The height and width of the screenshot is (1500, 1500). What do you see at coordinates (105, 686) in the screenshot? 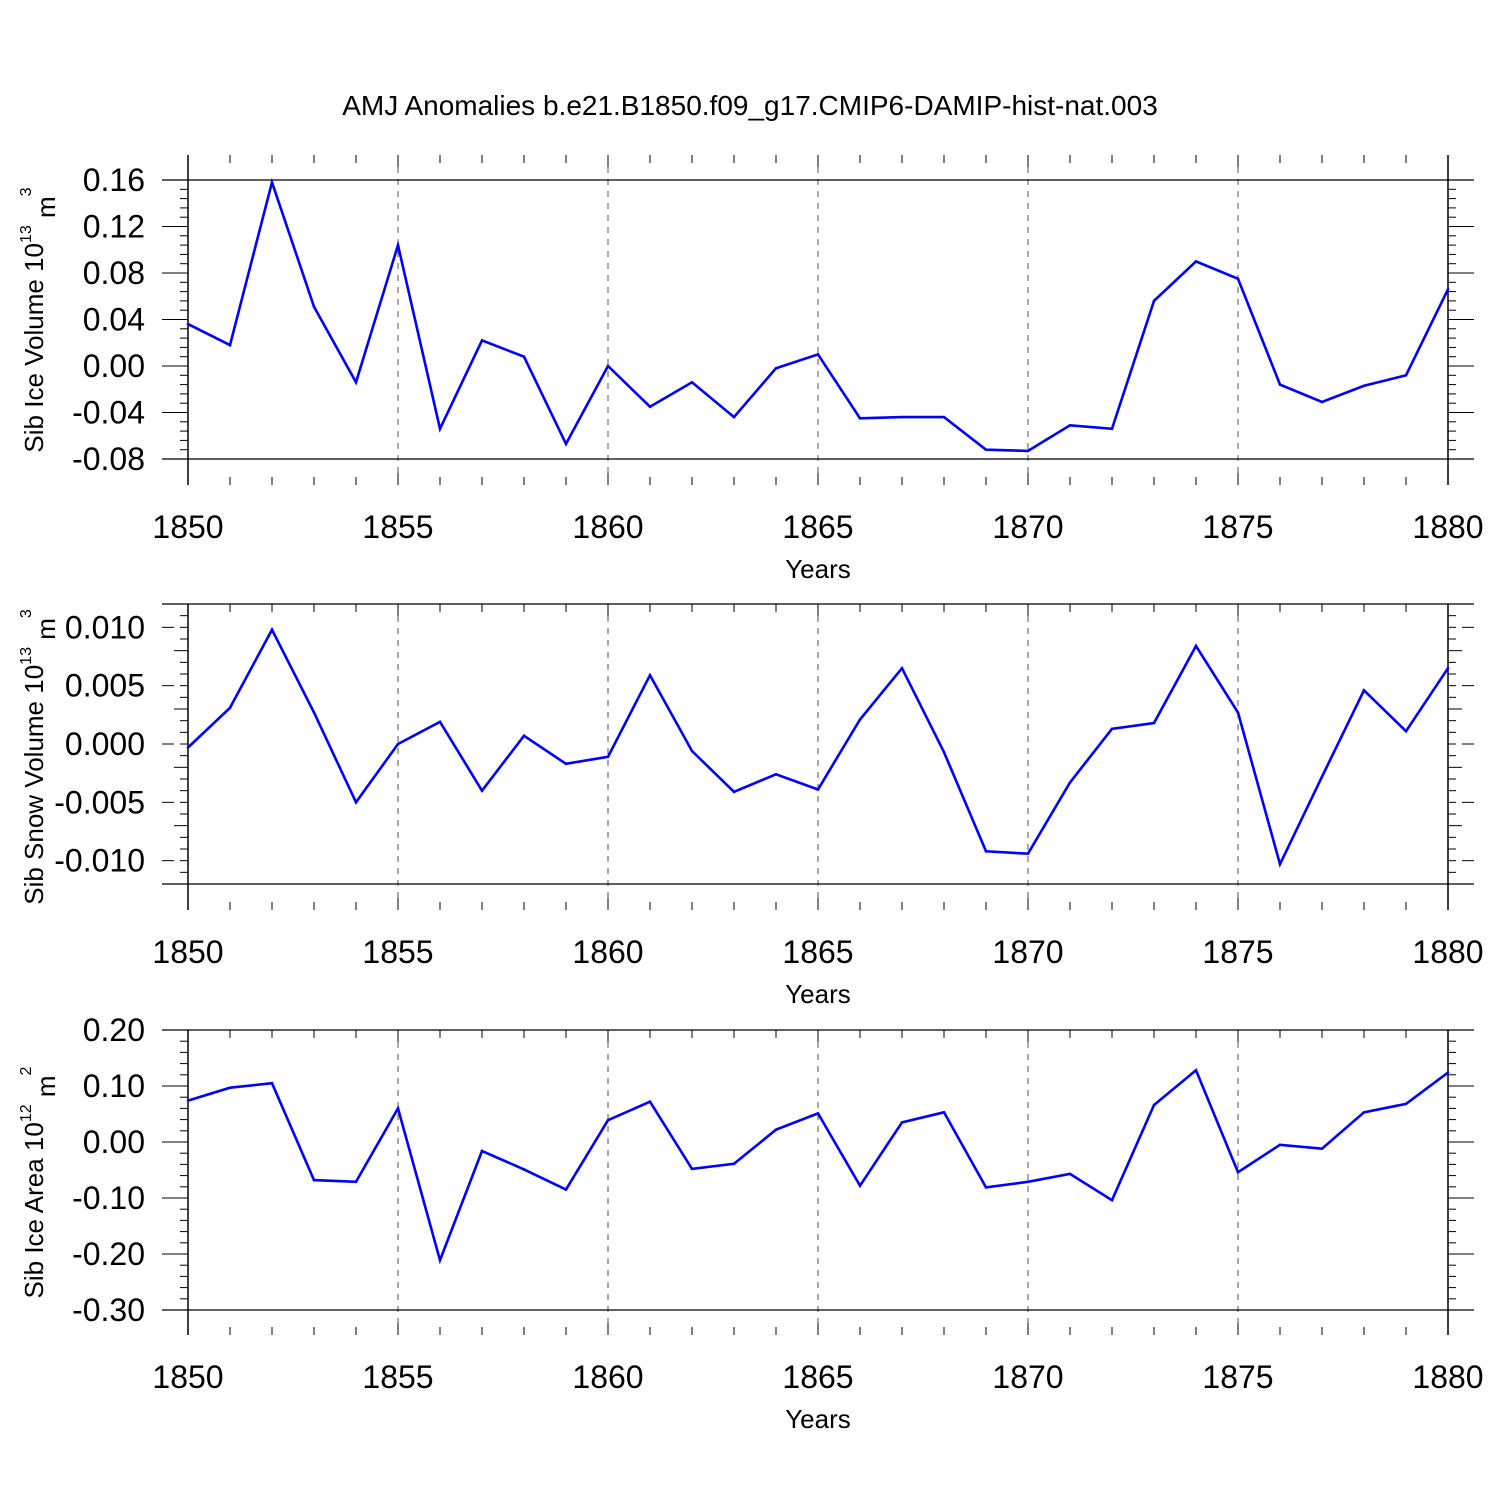
I see `y-tick-label: 0.005` at bounding box center [105, 686].